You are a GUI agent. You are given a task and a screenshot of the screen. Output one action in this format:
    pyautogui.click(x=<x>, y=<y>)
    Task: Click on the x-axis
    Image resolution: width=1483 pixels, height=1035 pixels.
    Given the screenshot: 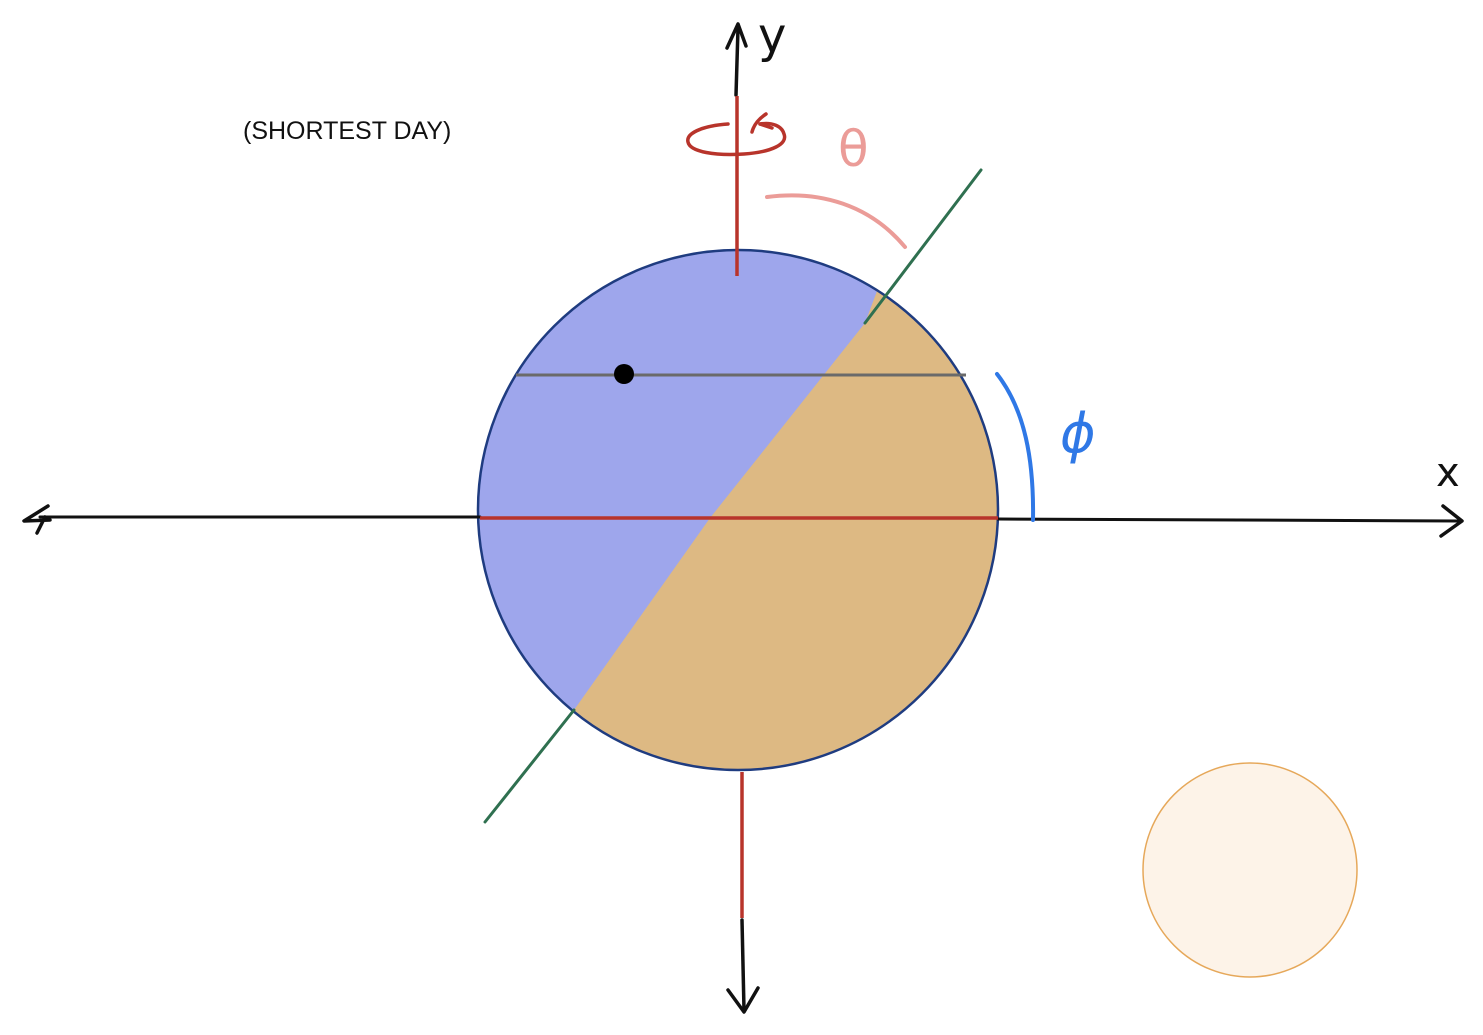 What is the action you would take?
    pyautogui.click(x=750, y=519)
    